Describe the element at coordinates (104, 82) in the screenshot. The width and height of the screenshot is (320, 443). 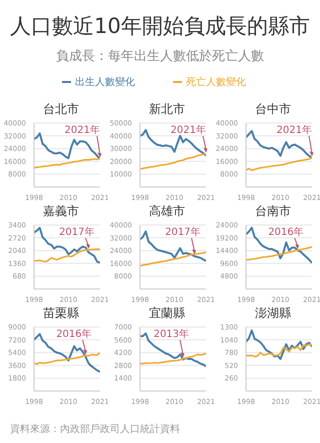
I see `legend-label: 出生人數變化` at that location.